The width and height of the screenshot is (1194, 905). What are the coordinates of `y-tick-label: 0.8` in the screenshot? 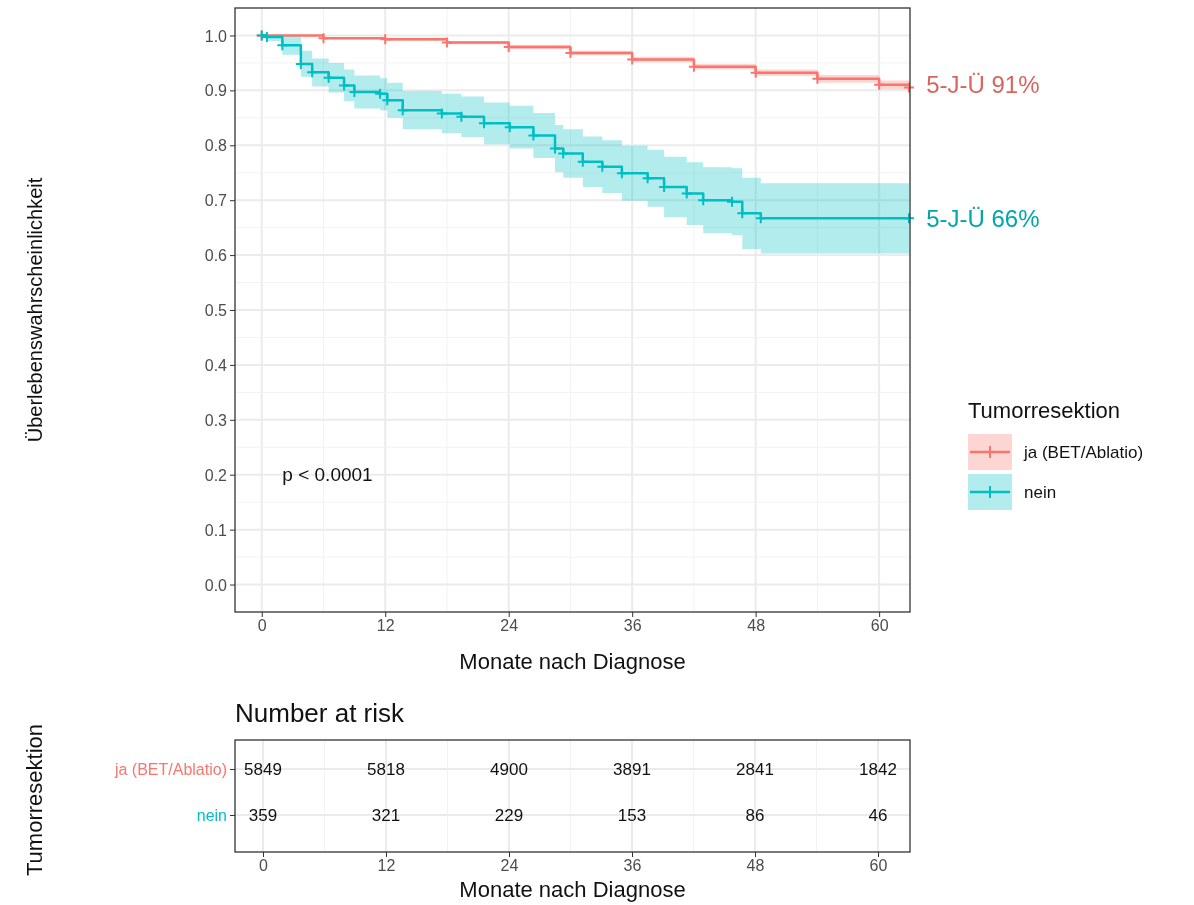 It's located at (216, 146).